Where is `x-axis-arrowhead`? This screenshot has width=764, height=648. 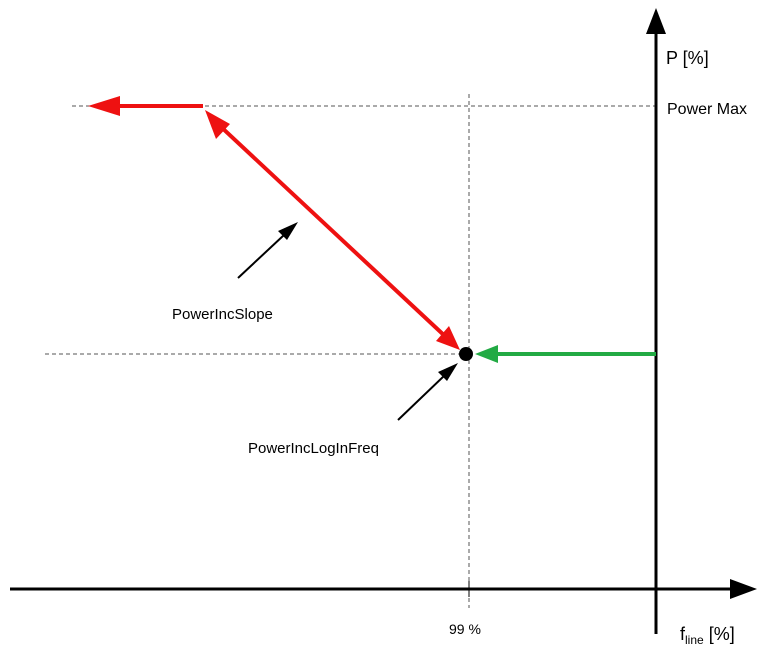
x-axis-arrowhead is located at coordinates (743, 589).